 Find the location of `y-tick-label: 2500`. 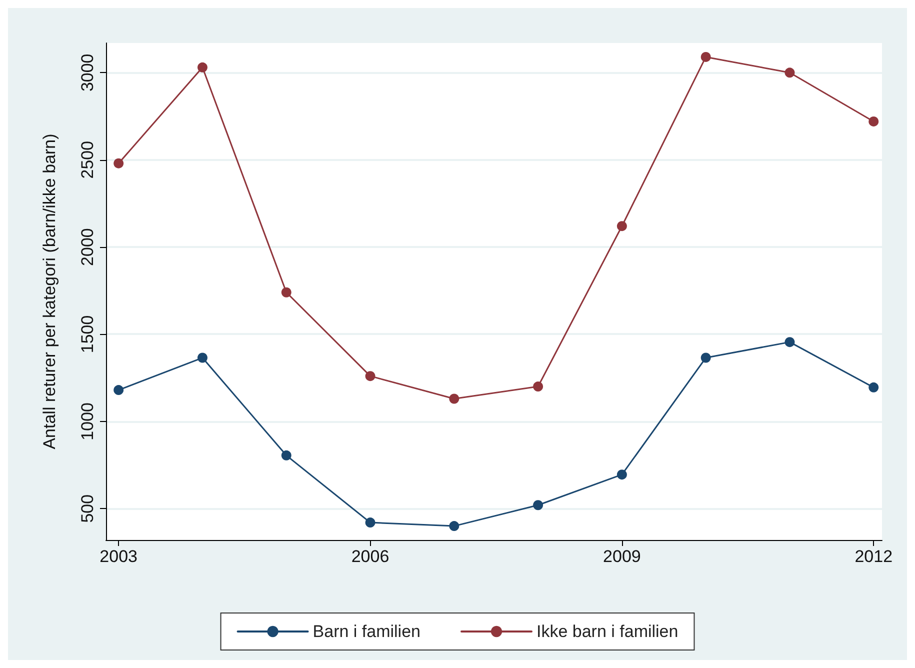

y-tick-label: 2500 is located at coordinates (87, 159).